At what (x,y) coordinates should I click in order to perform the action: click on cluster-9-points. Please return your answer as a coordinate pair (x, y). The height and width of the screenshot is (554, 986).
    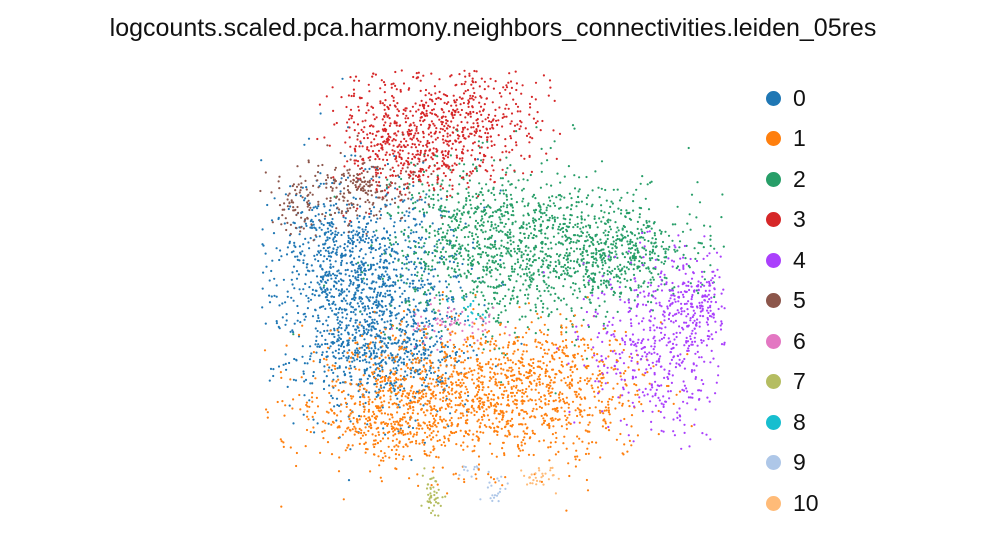
    Looking at the image, I should click on (483, 484).